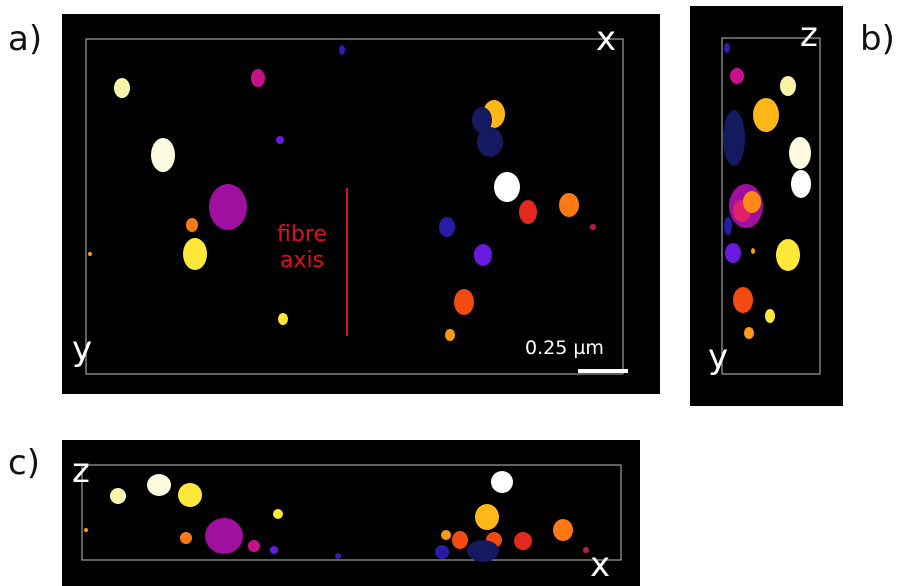 The width and height of the screenshot is (921, 586). I want to click on panel-b-image, so click(771, 206).